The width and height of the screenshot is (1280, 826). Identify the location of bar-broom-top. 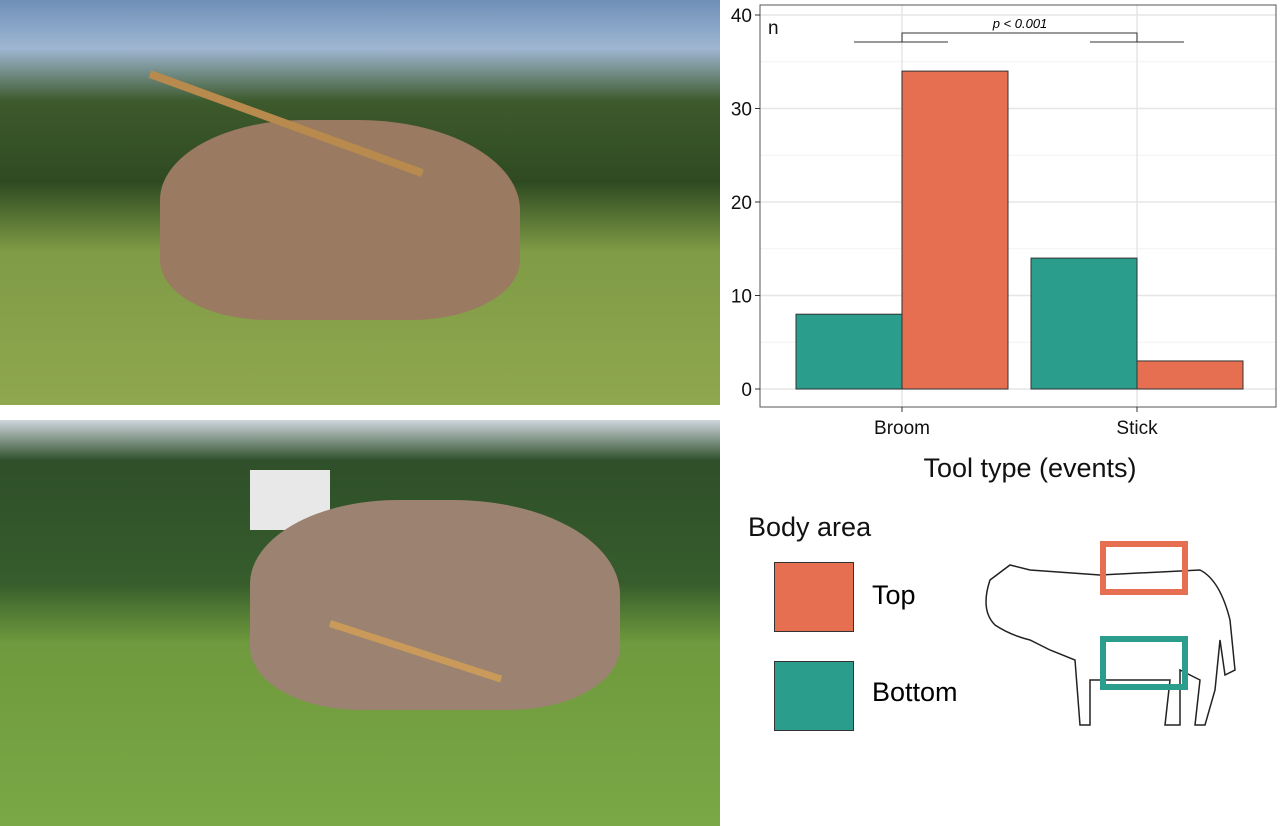
(955, 230).